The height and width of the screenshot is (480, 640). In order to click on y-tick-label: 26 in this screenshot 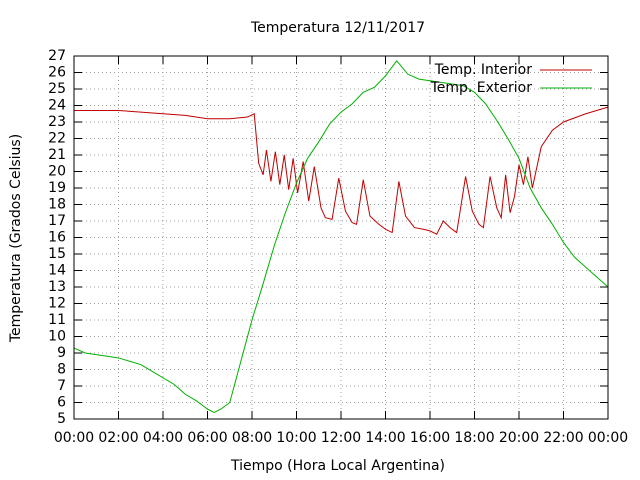, I will do `click(57, 73)`.